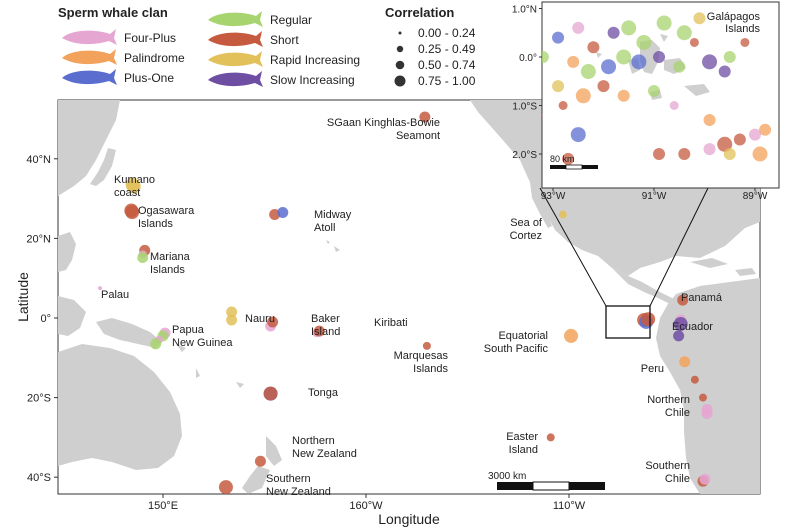 The width and height of the screenshot is (800, 530). Describe the element at coordinates (702, 298) in the screenshot. I see `place-label-panama: Panamá` at that location.